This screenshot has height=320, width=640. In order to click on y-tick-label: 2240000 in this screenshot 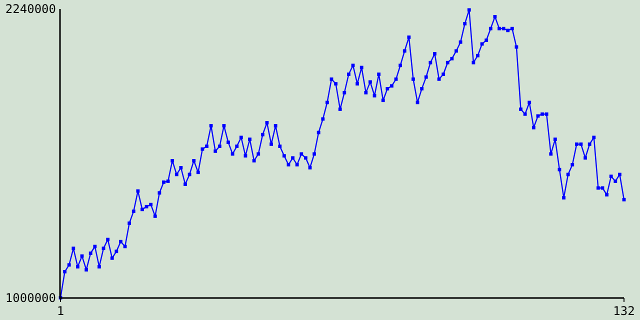, I will do `click(30, 9)`.